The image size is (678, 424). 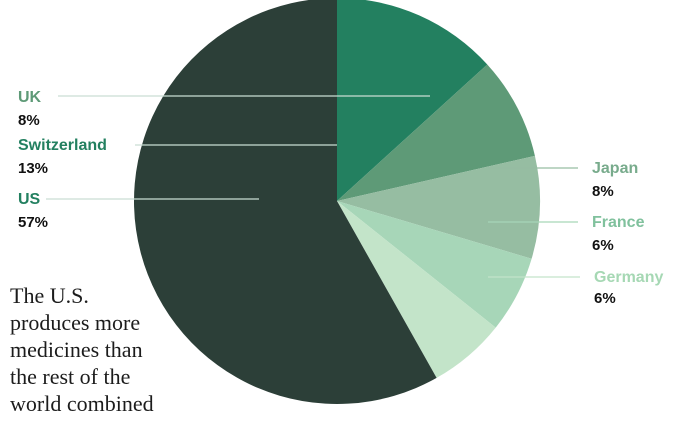 I want to click on pie-slice-japan, so click(x=438, y=207).